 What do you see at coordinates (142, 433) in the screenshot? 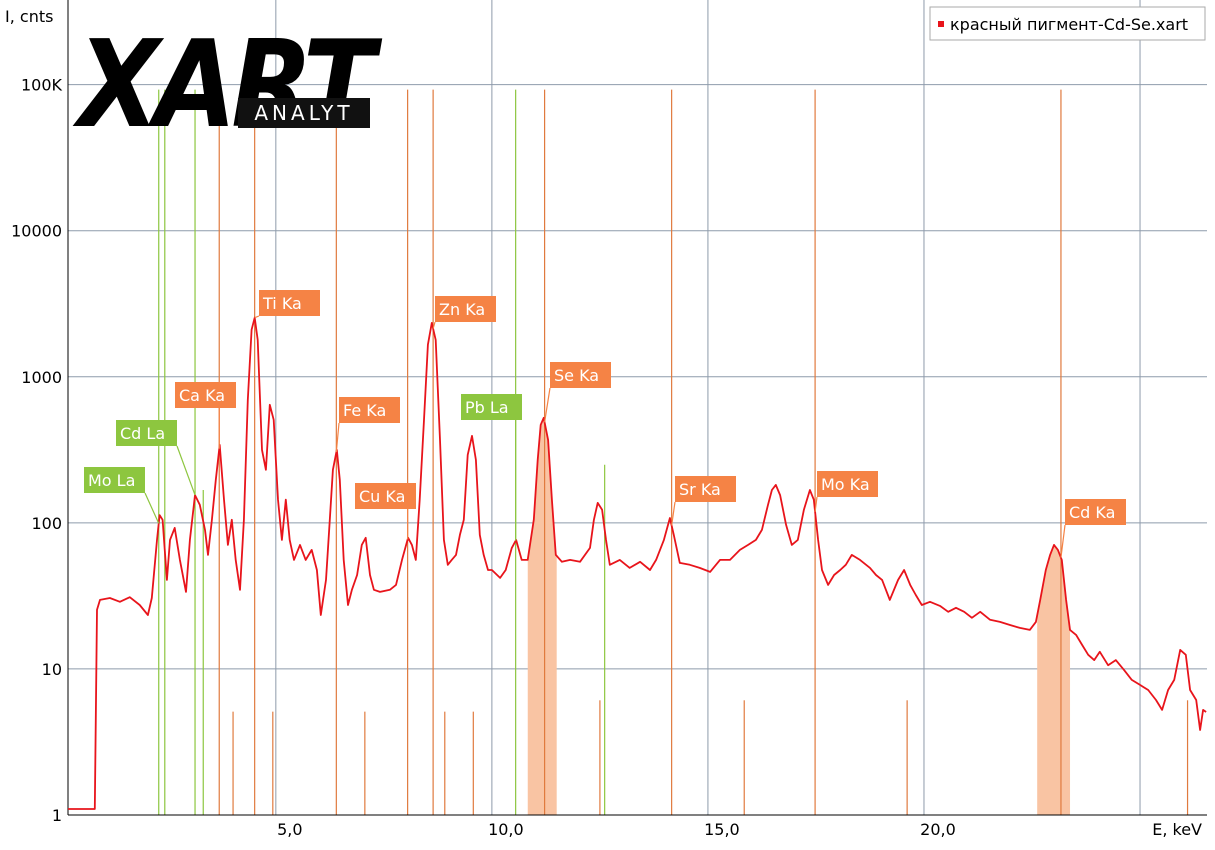
I see `annotation-label: Cd La` at bounding box center [142, 433].